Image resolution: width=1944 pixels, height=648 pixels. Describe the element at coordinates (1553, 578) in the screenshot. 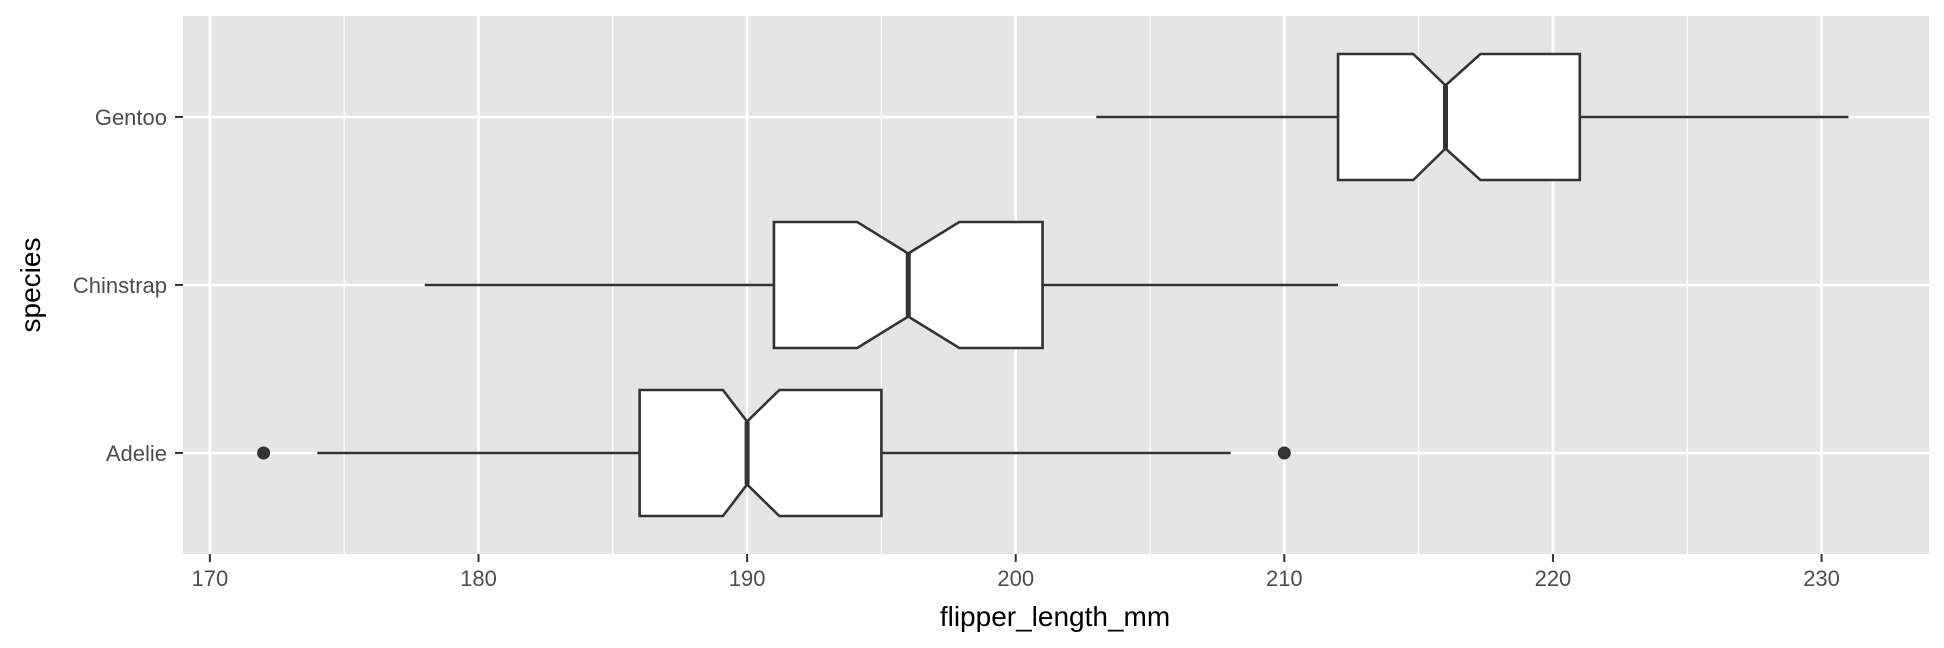

I see `x-tick-label: 220` at that location.